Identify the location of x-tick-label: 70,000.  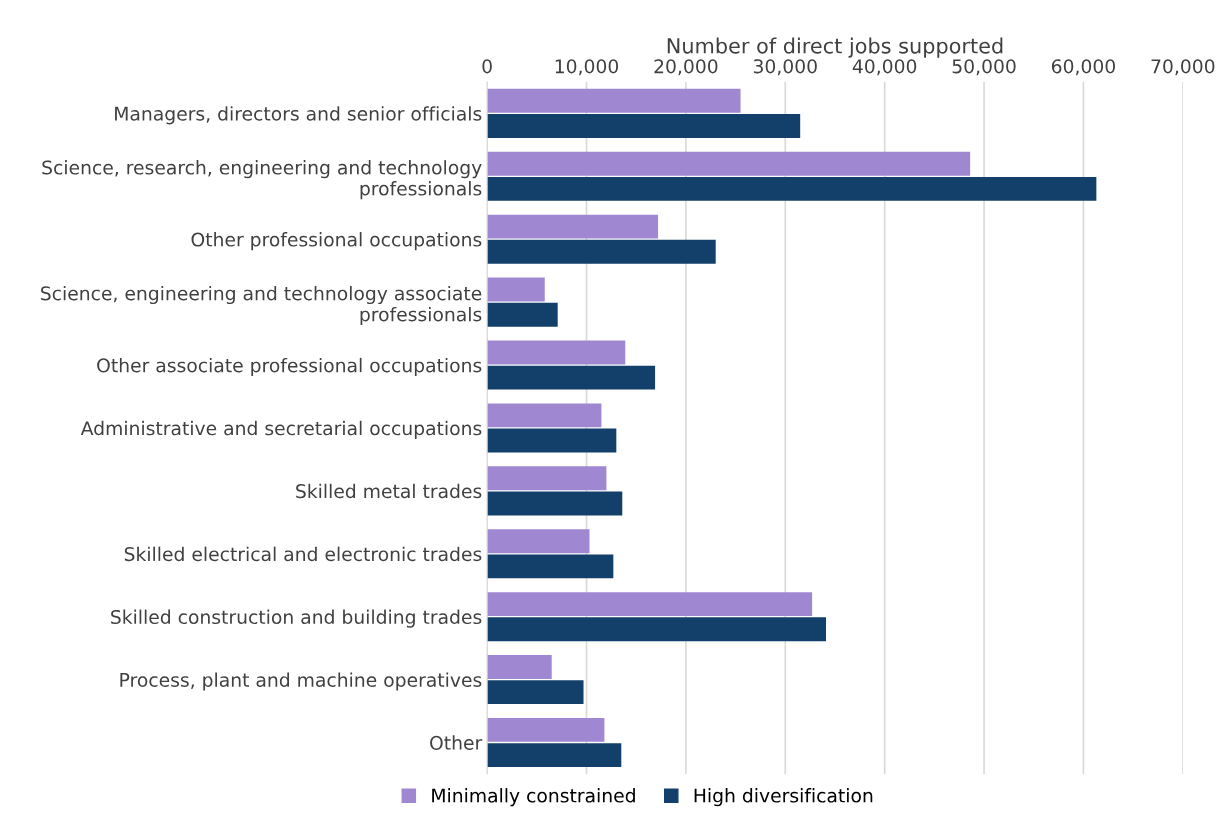
(1183, 67).